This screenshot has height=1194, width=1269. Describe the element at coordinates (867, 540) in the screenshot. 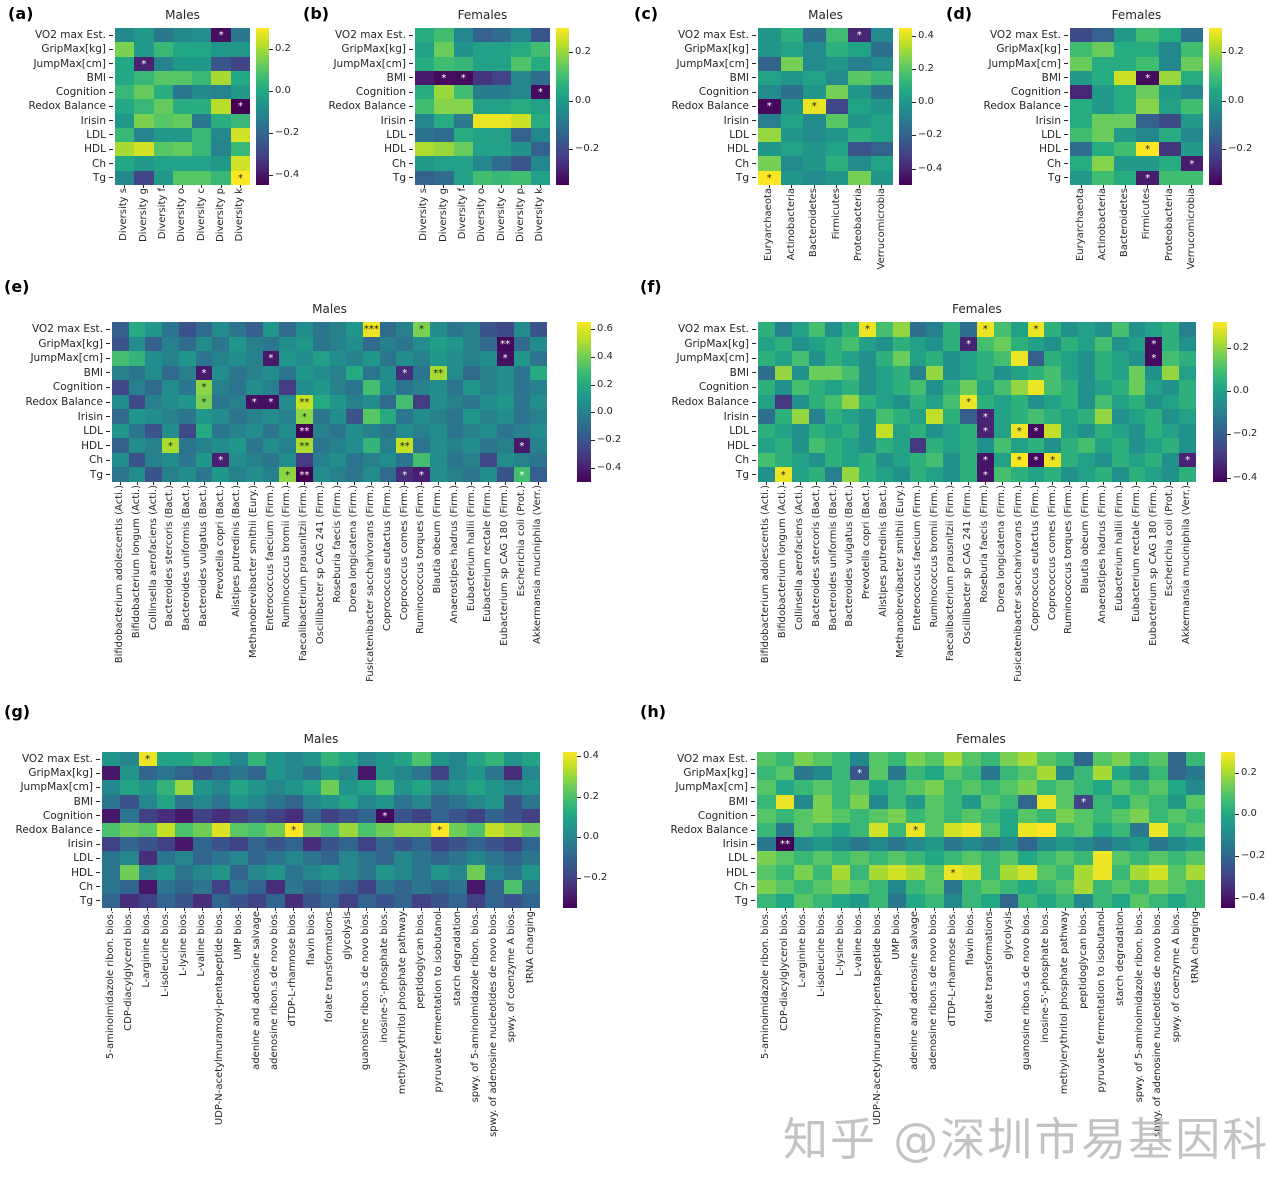

I see `x-tick-label: Prevotella copri (Bact.)` at that location.